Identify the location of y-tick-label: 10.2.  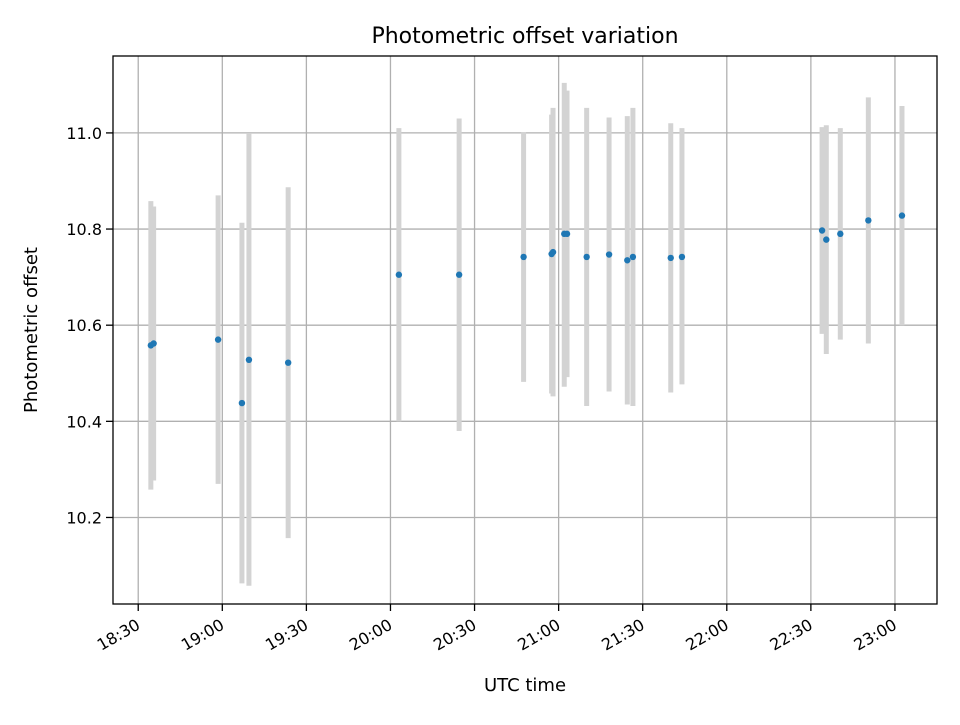
(84, 517).